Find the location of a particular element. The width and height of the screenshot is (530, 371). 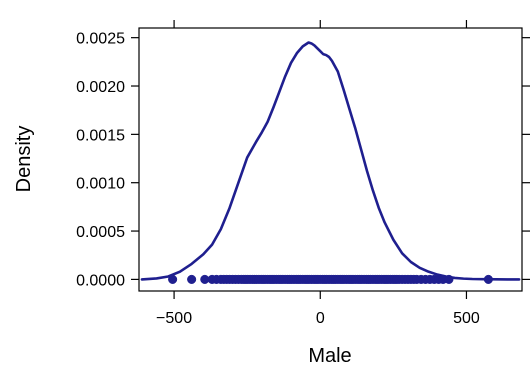

x-tick-label: 0 is located at coordinates (320, 318).